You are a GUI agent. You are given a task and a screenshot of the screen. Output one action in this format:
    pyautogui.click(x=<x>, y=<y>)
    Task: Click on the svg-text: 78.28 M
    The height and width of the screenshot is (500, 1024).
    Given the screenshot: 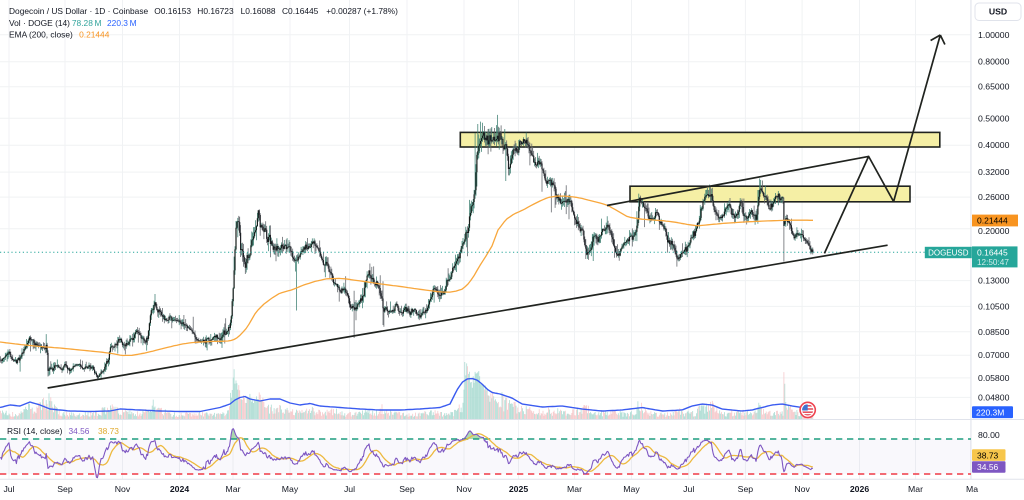 What is the action you would take?
    pyautogui.click(x=87, y=23)
    